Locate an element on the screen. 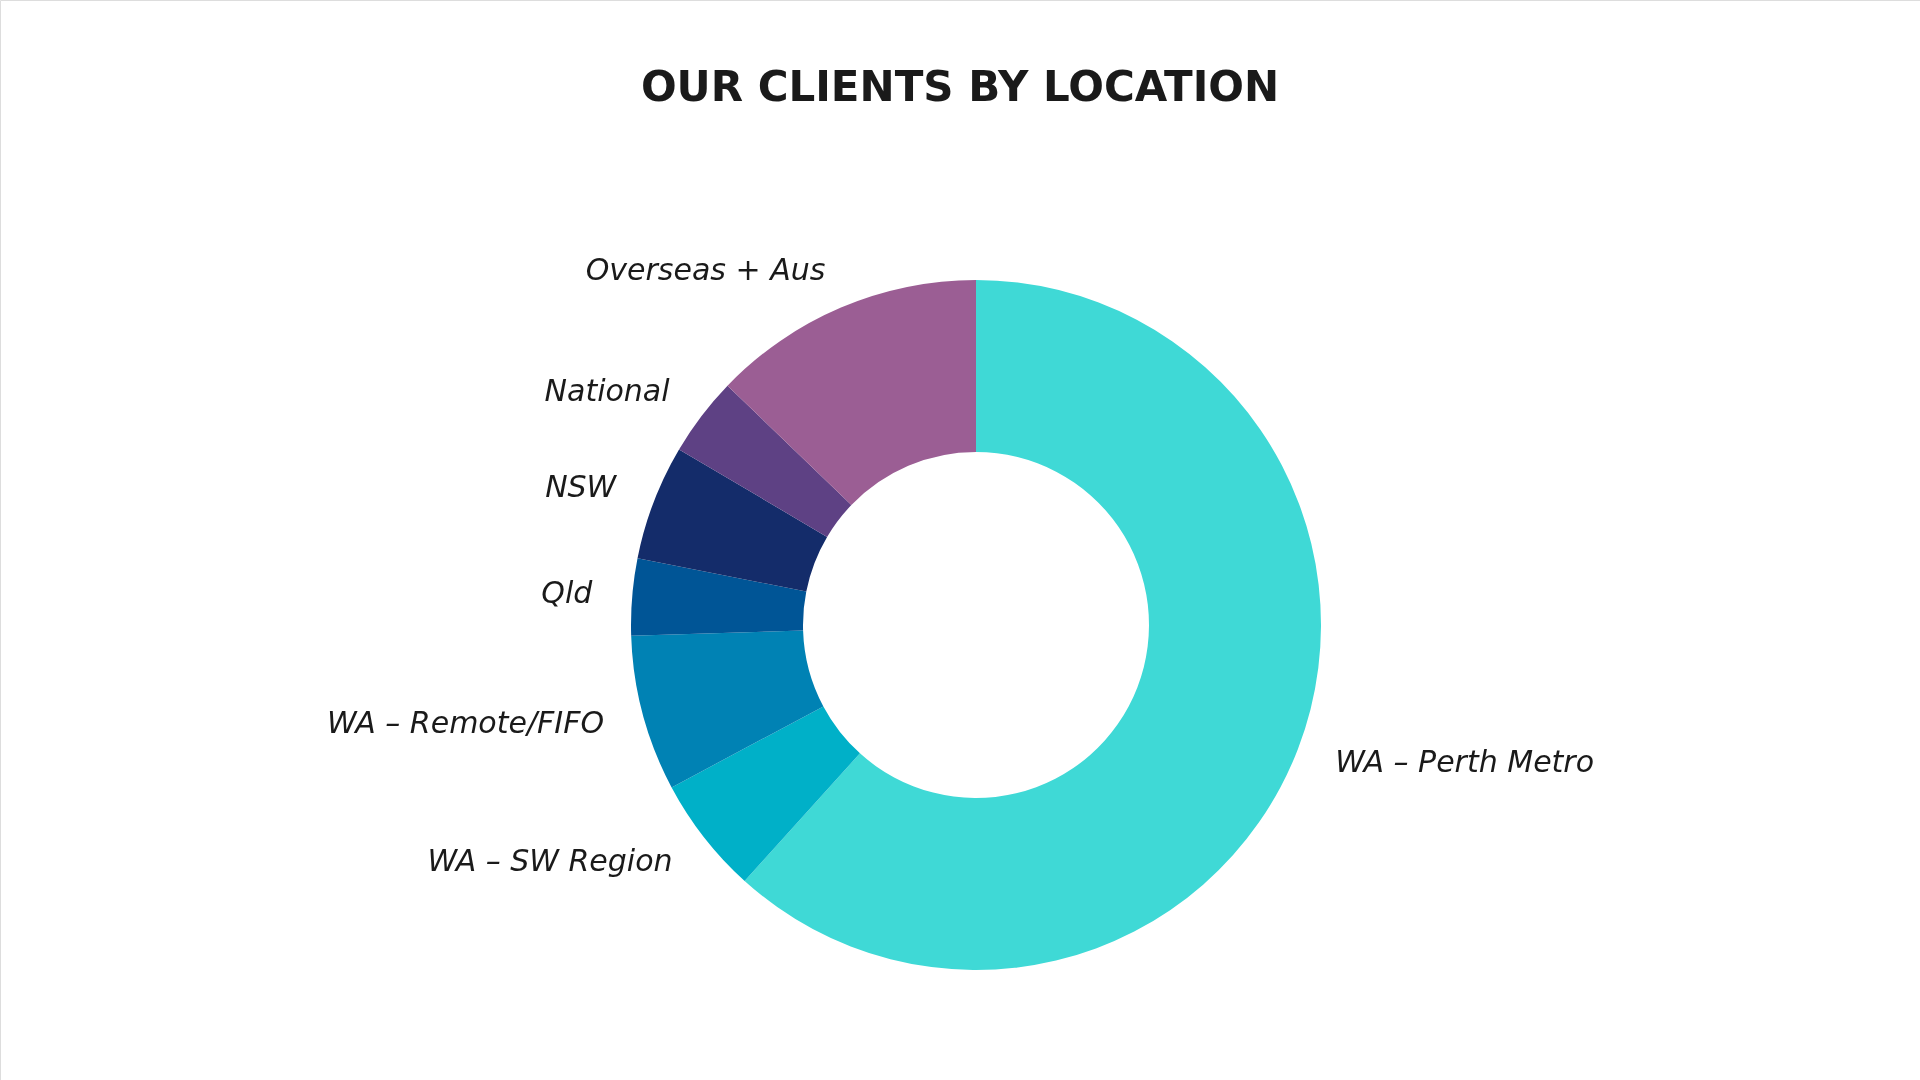  slice-label: WA – Perth Metro is located at coordinates (1465, 762).